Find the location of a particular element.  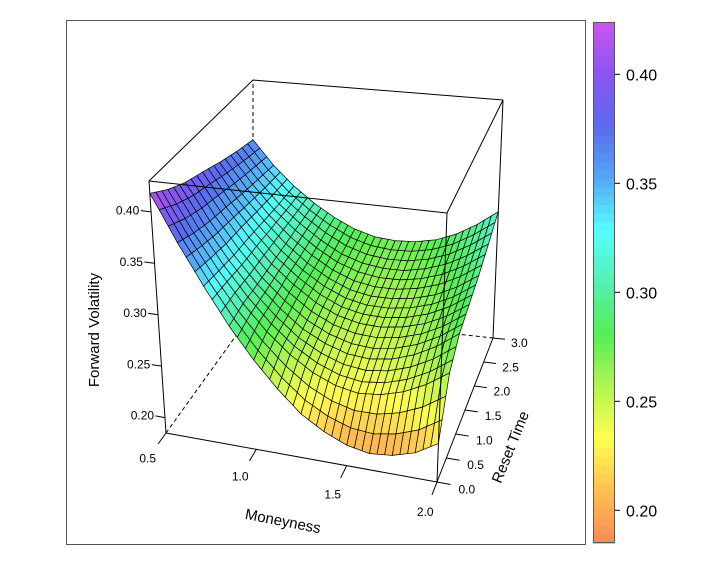

colorbar-tick-label: 0.40 is located at coordinates (641, 75).